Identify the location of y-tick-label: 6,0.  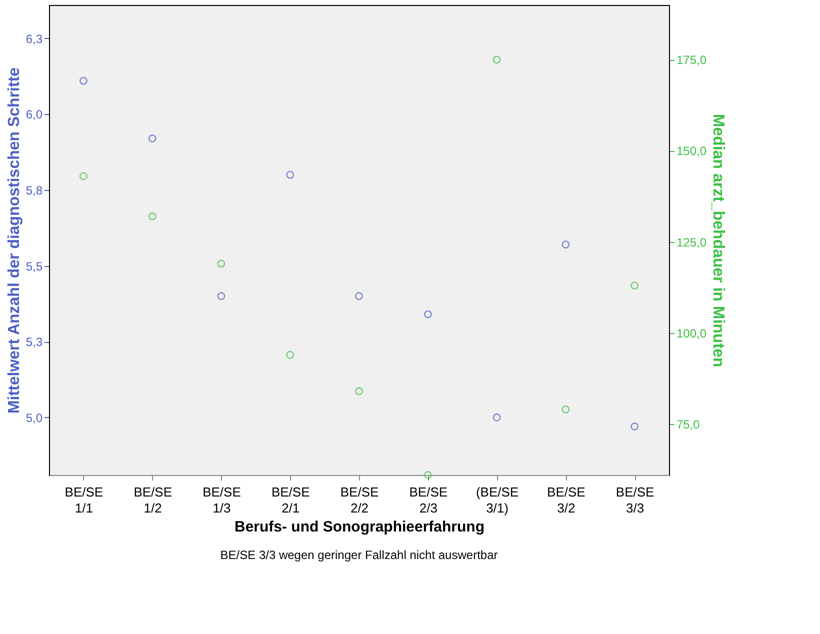
(34, 115).